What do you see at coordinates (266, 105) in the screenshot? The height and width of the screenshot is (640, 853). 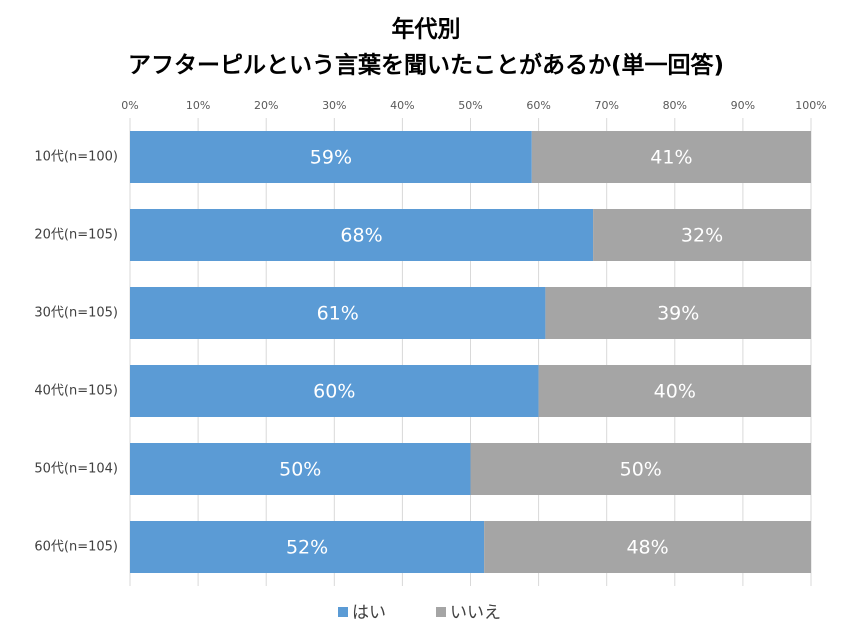 I see `x-tick-label: 20%` at bounding box center [266, 105].